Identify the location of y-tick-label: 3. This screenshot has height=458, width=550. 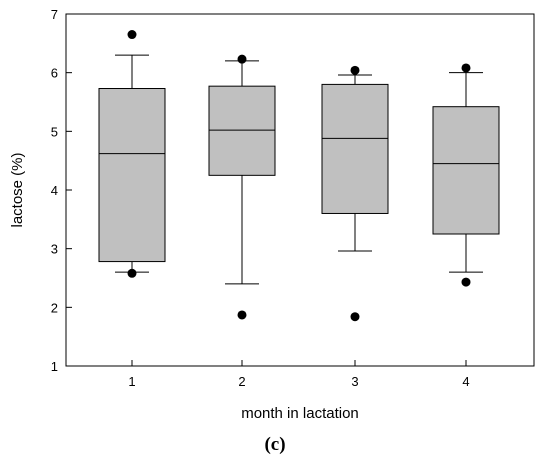
(54, 249).